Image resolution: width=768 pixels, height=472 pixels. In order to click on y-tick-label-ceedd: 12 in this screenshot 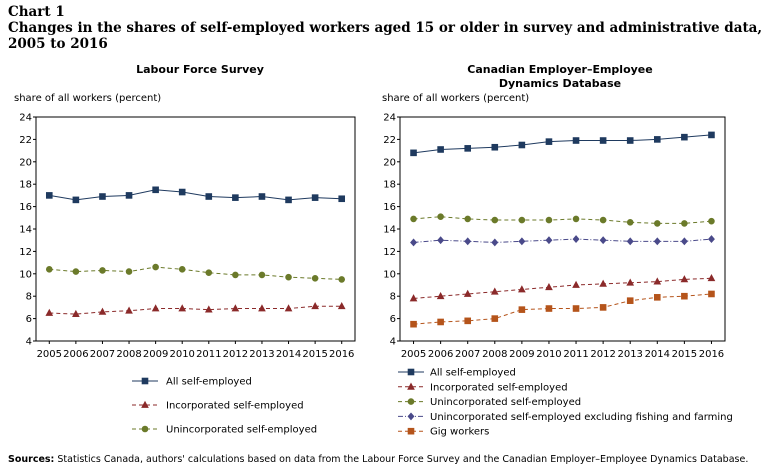, I will do `click(389, 252)`.